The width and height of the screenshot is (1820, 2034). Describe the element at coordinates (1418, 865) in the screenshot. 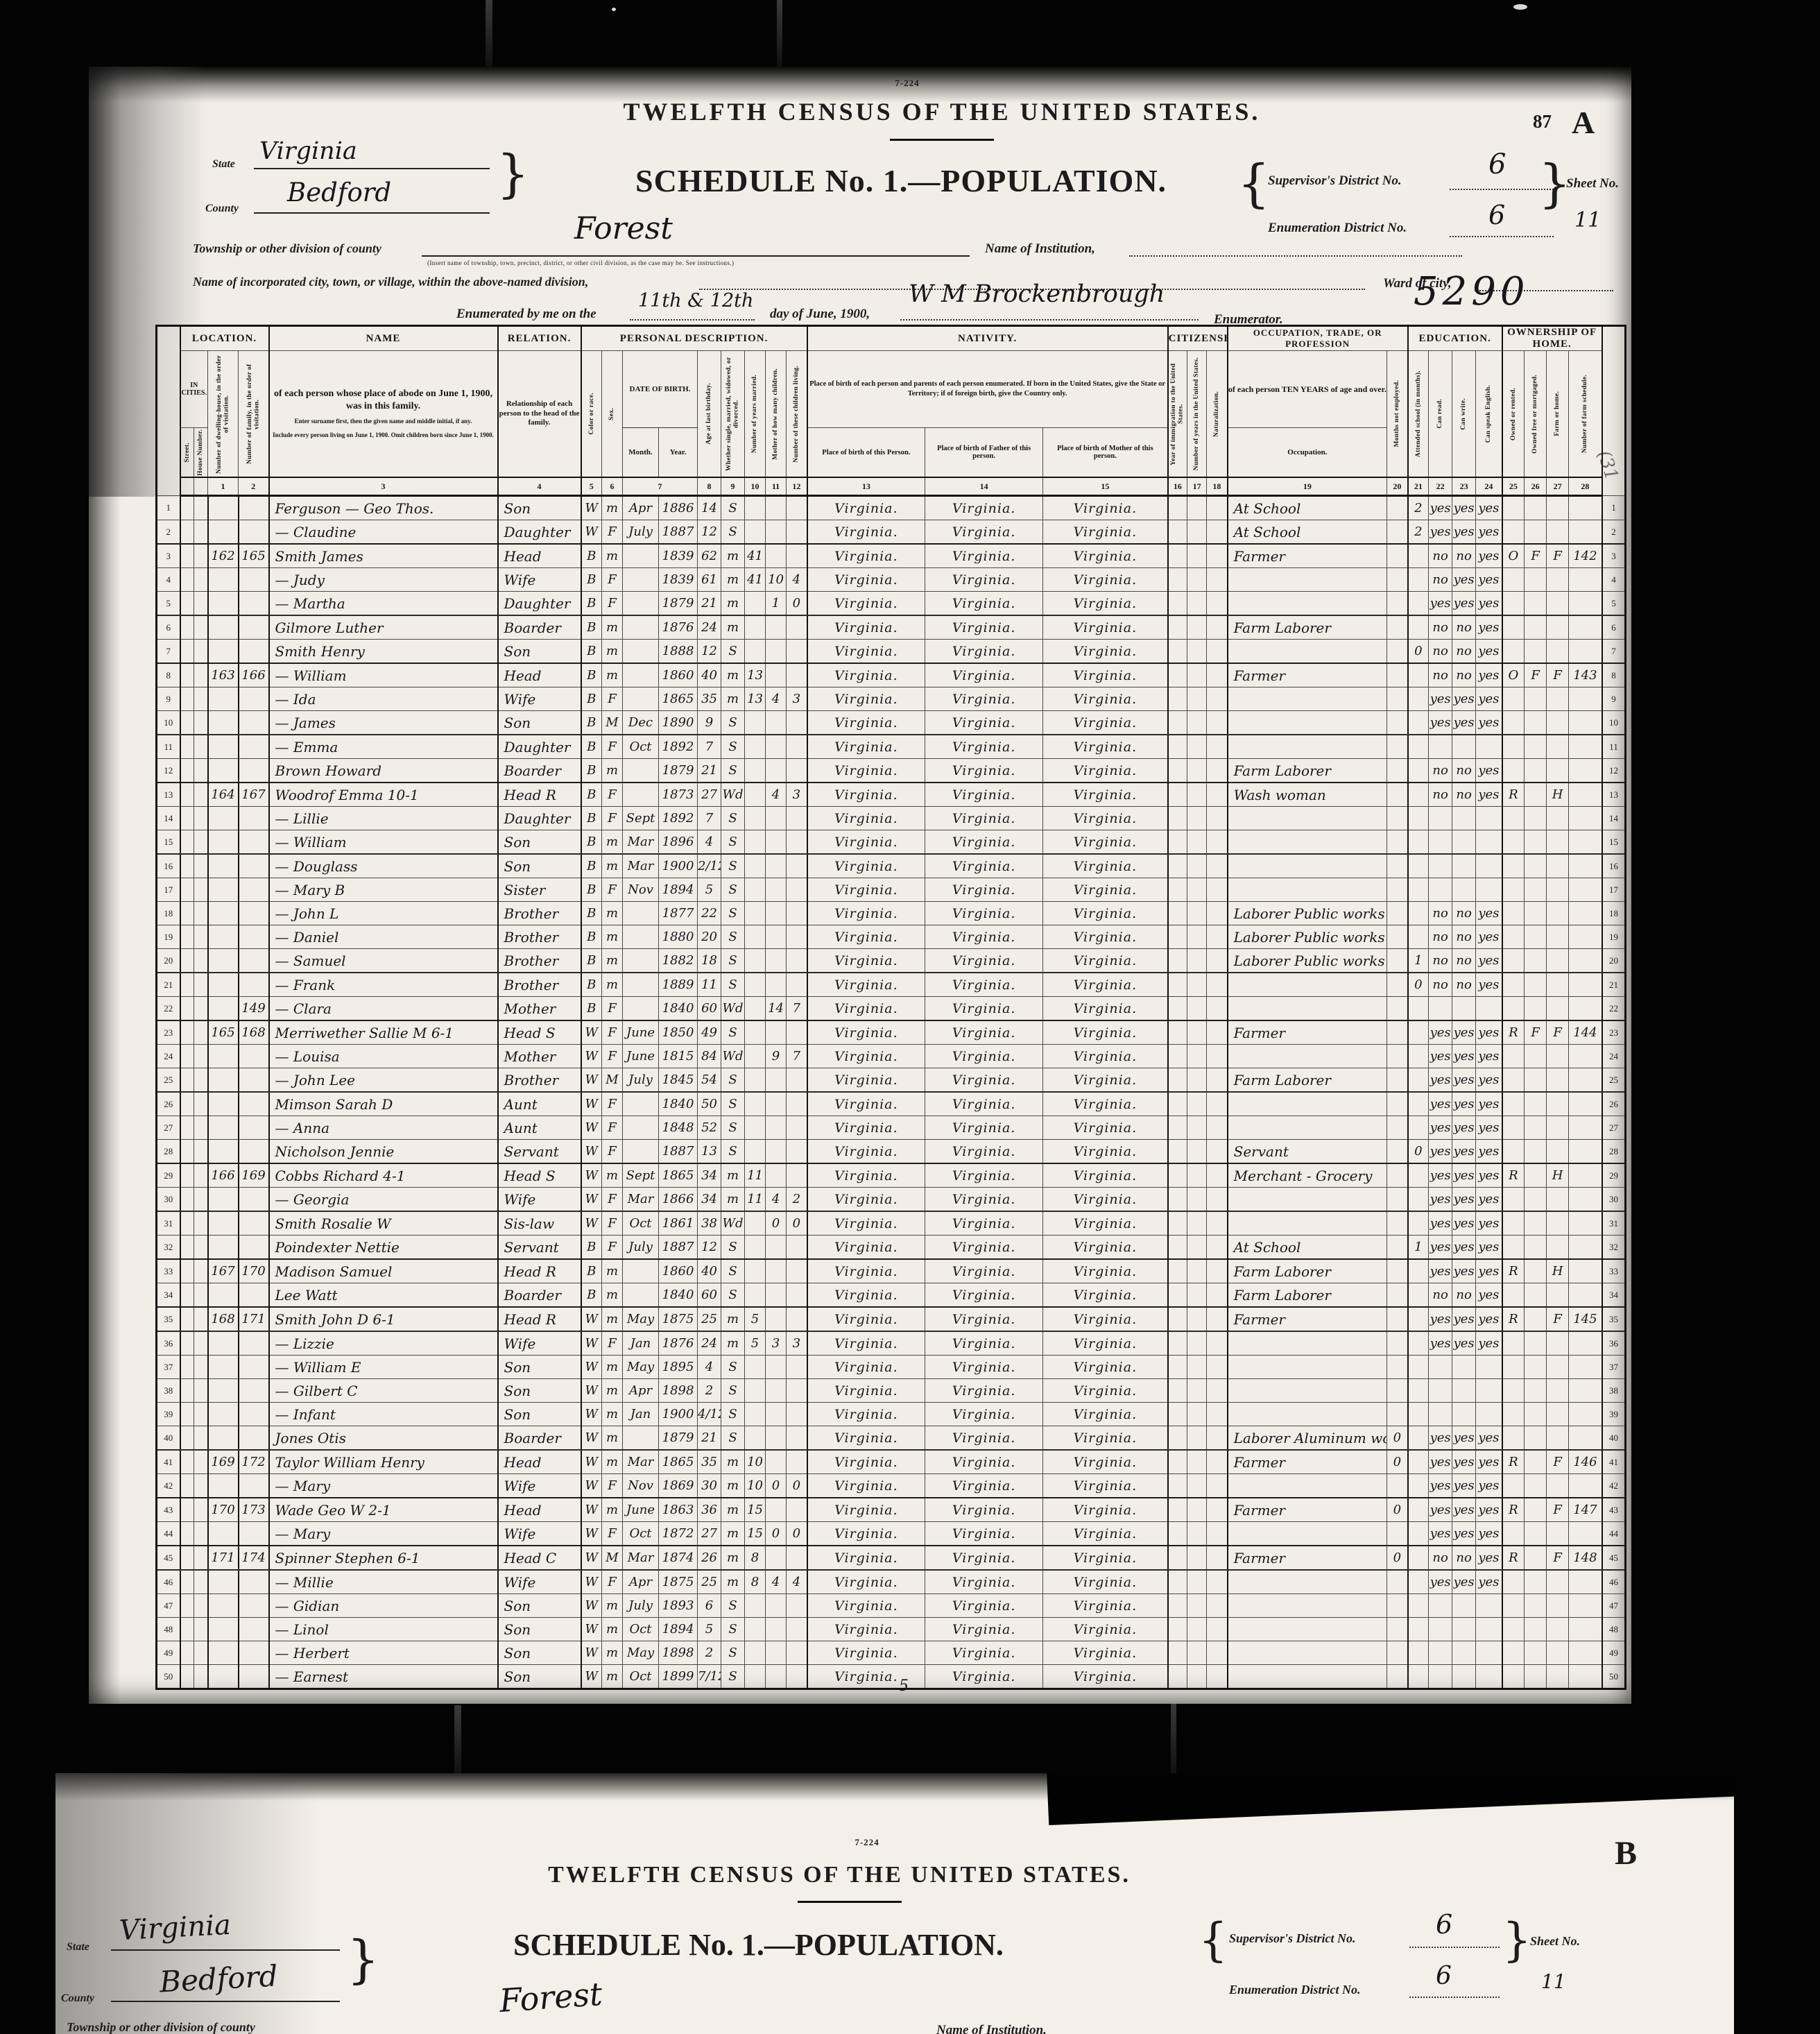

I see `cell-attended-school` at that location.